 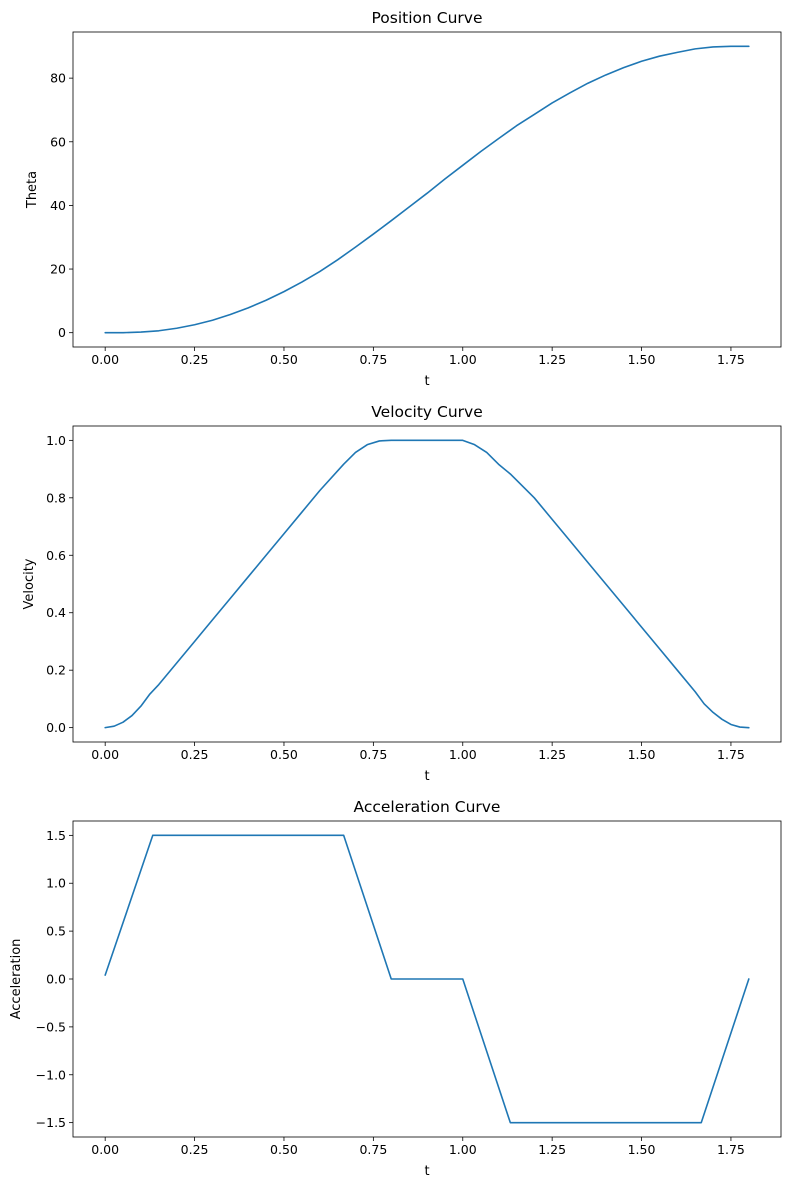 I want to click on y-tick-label: 20, so click(x=58, y=269).